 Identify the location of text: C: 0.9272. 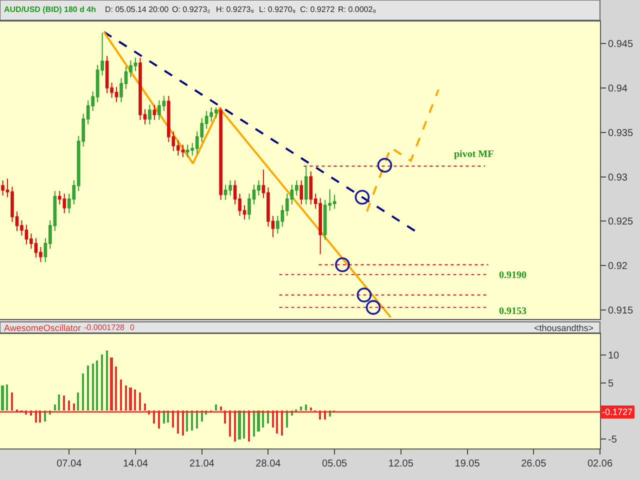
(318, 9).